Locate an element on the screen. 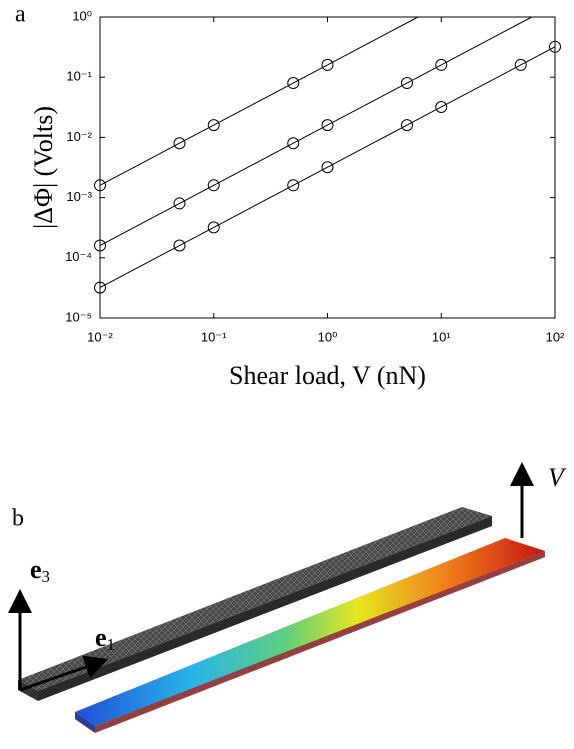  e1-subscript: 1 is located at coordinates (111, 644).